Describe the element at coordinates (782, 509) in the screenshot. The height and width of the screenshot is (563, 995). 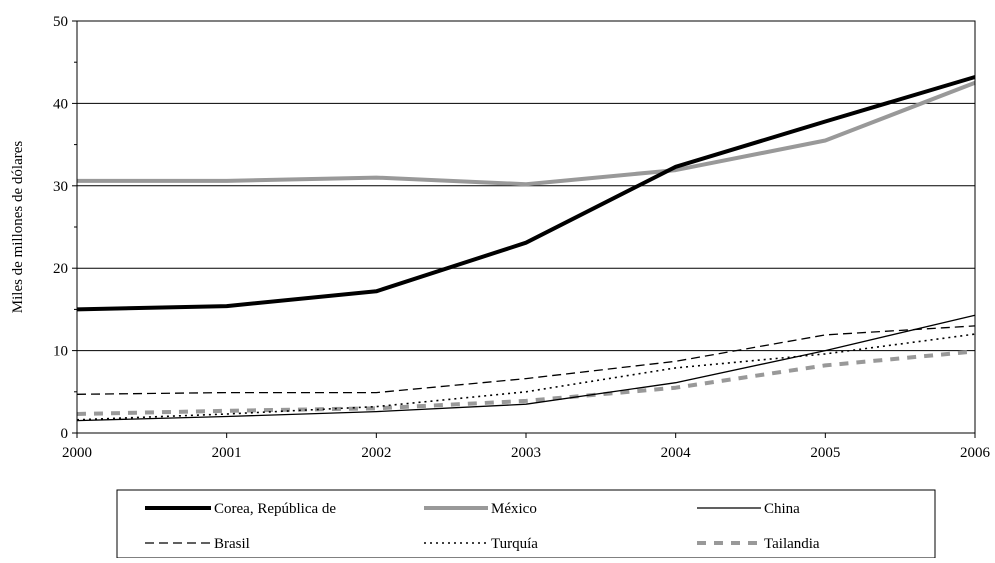
I see `legend-label: China` at that location.